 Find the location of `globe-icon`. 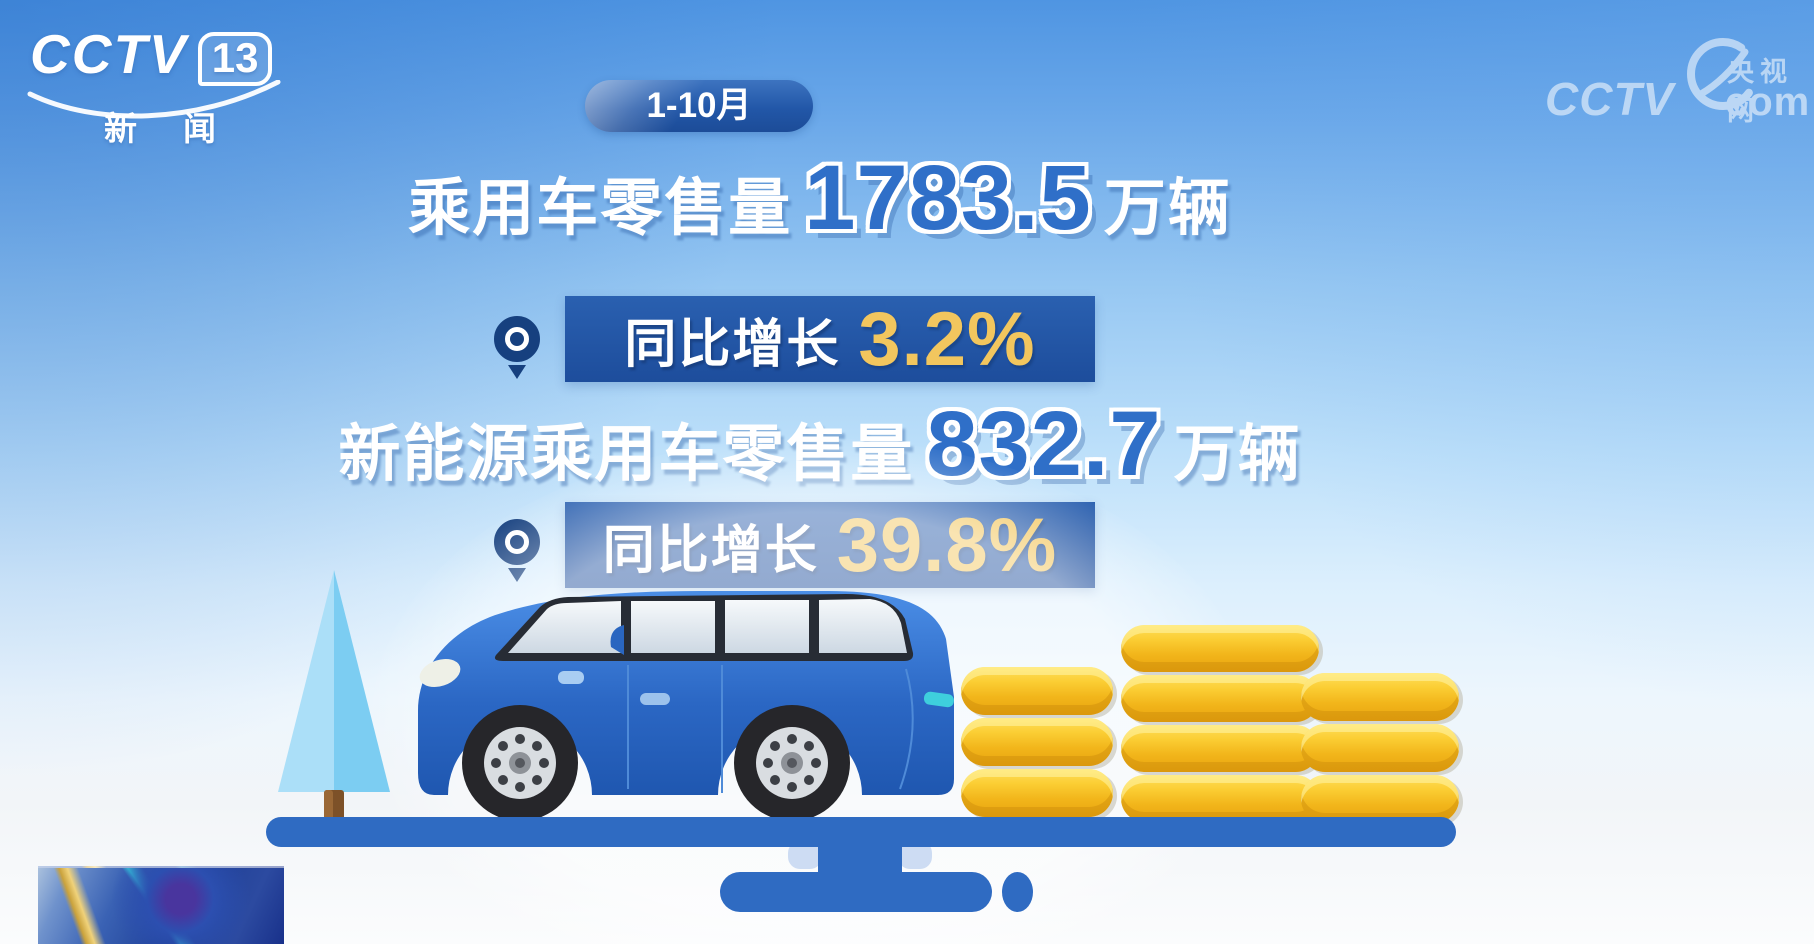

globe-icon is located at coordinates (1723, 74).